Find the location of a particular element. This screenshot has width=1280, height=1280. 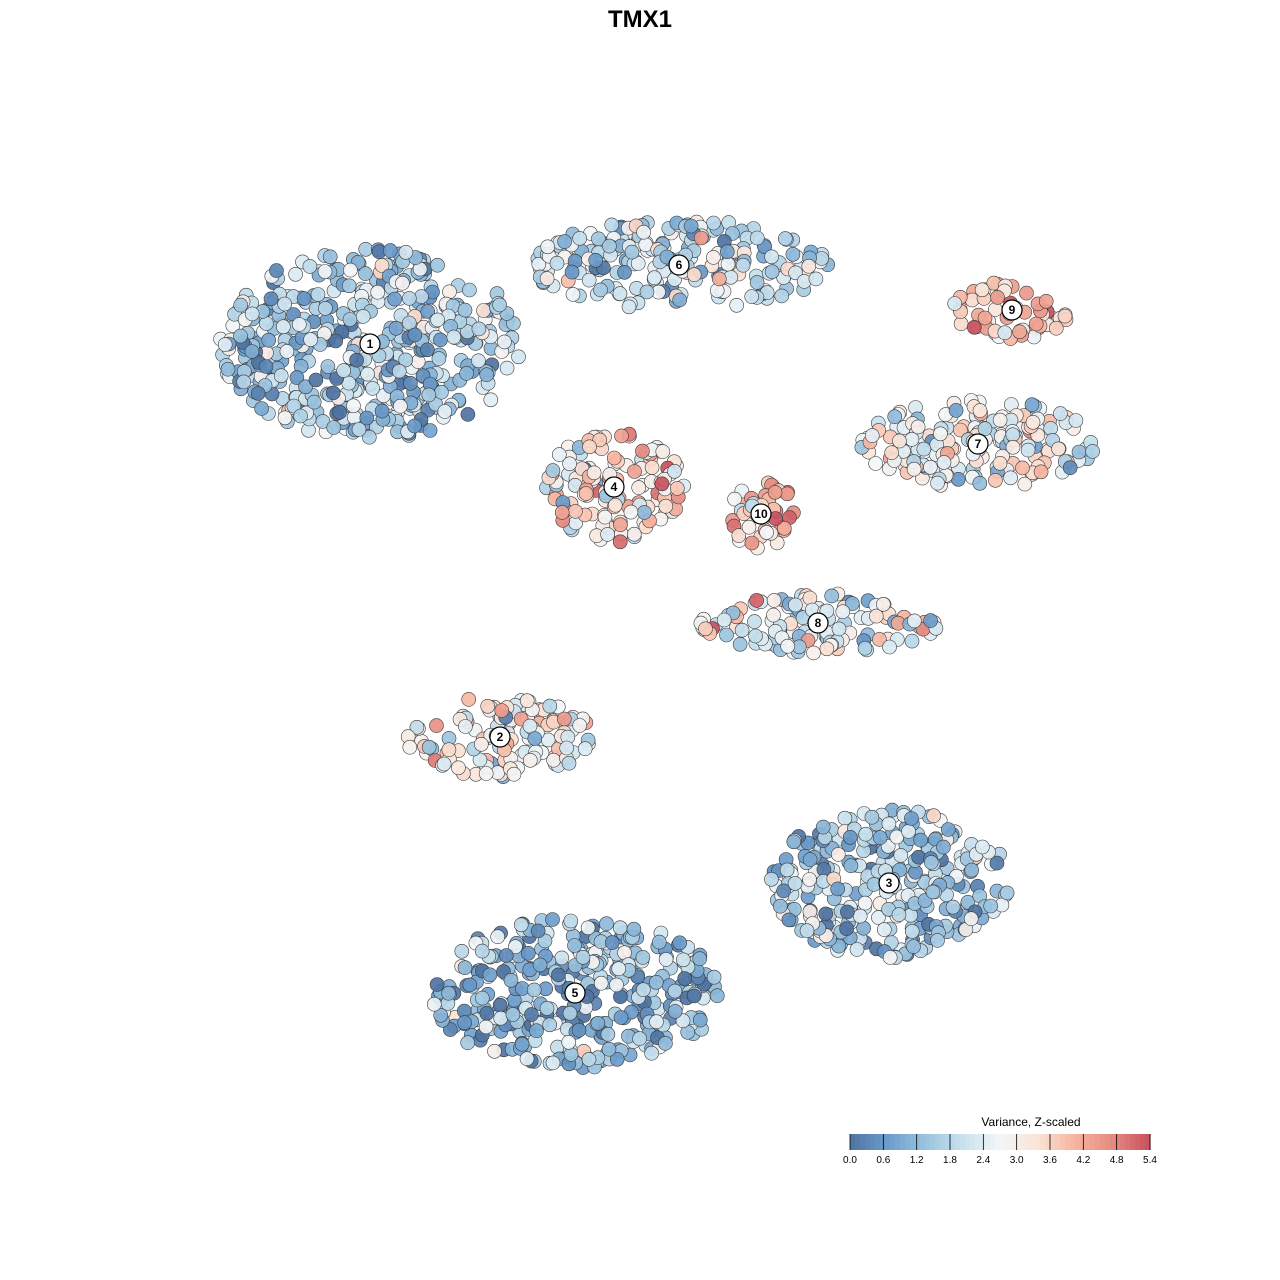

colorbar is located at coordinates (1000, 1142).